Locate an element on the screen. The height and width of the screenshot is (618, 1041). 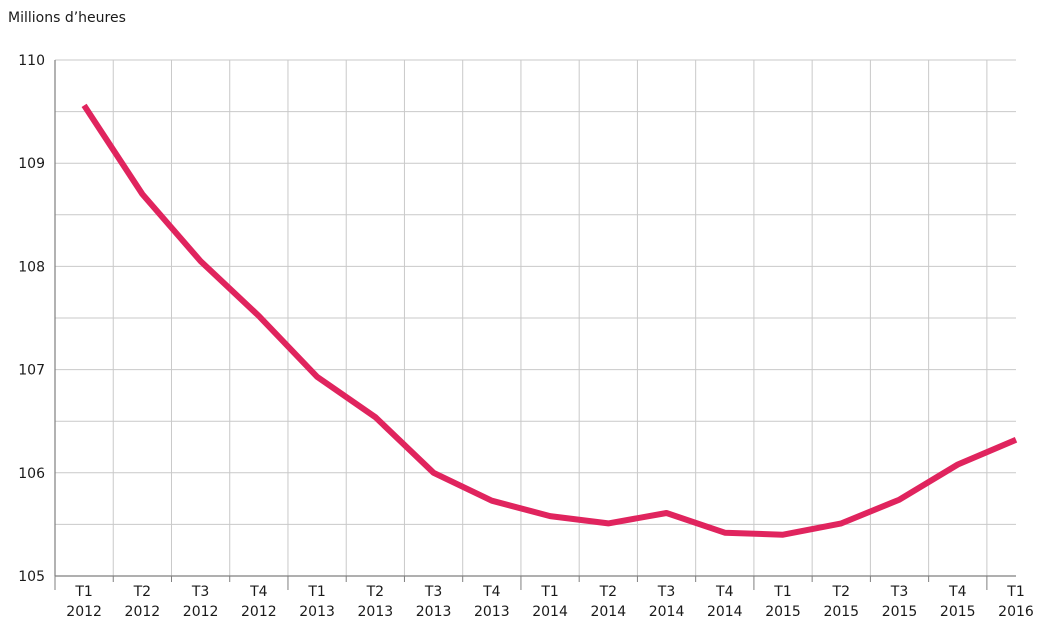
y-tick-label: 107 is located at coordinates (31, 371).